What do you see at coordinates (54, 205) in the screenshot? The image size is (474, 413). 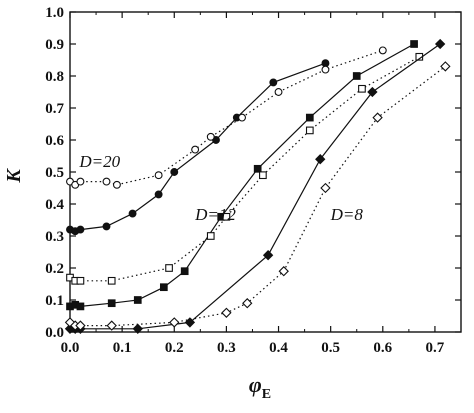 I see `y-tick-label: 0.4` at bounding box center [54, 205].